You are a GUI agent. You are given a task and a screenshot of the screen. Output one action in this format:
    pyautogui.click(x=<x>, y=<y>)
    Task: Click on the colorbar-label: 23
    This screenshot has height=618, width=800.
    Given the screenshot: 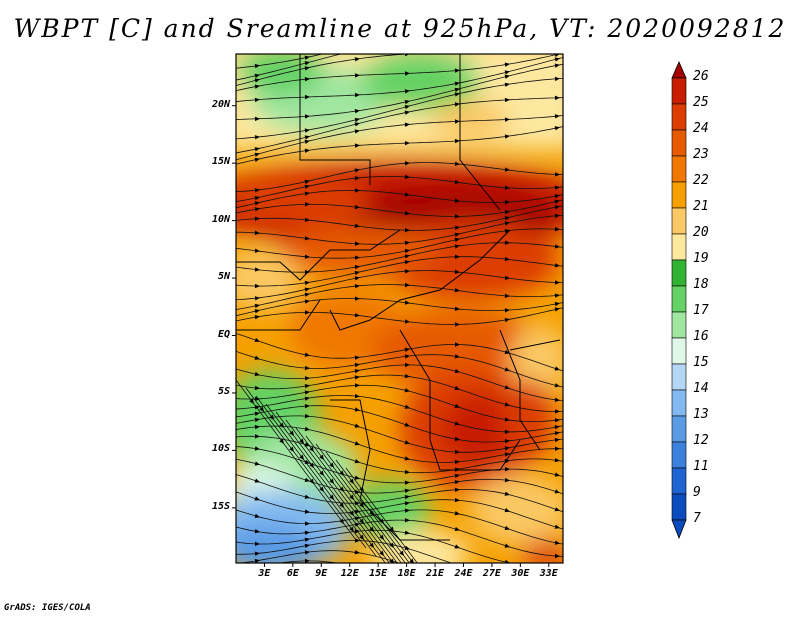 What is the action you would take?
    pyautogui.click(x=701, y=154)
    